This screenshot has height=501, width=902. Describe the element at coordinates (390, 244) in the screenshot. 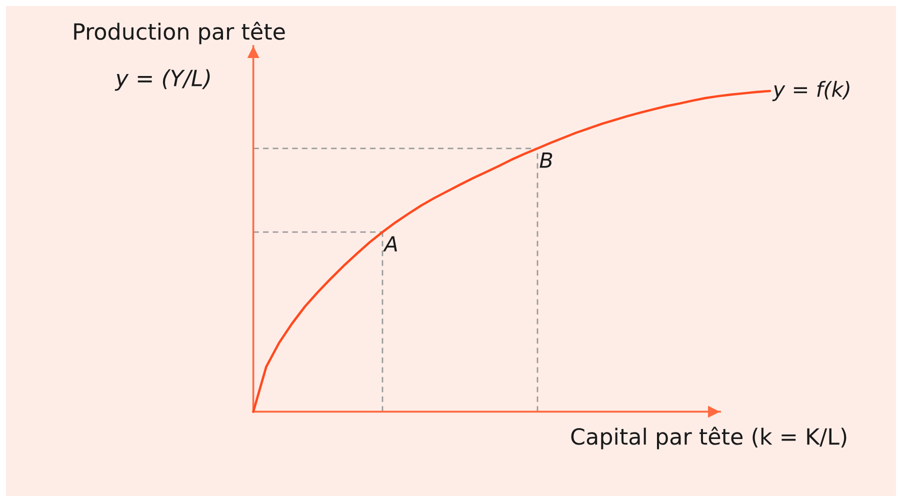

I see `annotation: A` at that location.